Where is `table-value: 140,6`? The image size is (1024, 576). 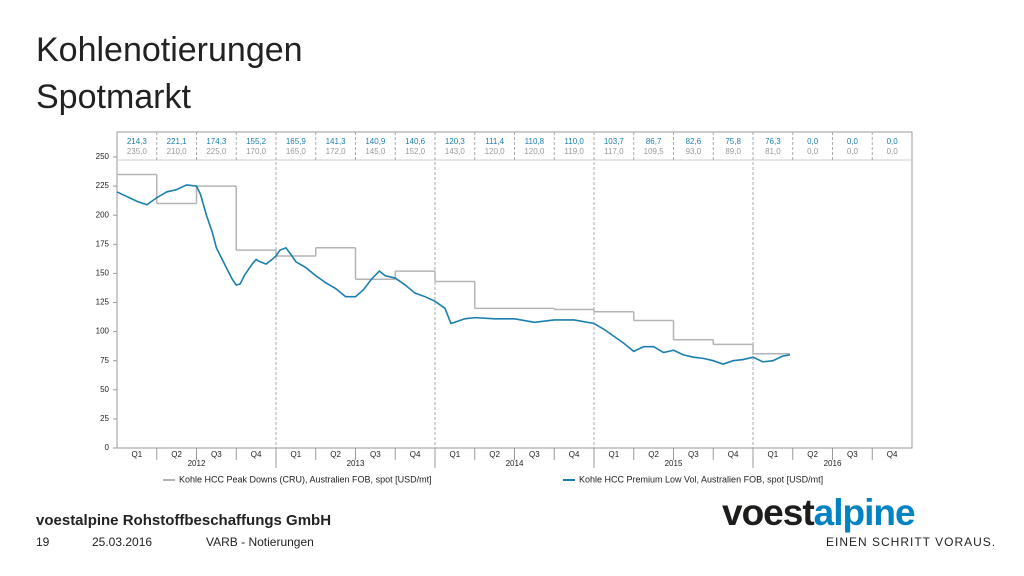 table-value: 140,6 is located at coordinates (415, 141).